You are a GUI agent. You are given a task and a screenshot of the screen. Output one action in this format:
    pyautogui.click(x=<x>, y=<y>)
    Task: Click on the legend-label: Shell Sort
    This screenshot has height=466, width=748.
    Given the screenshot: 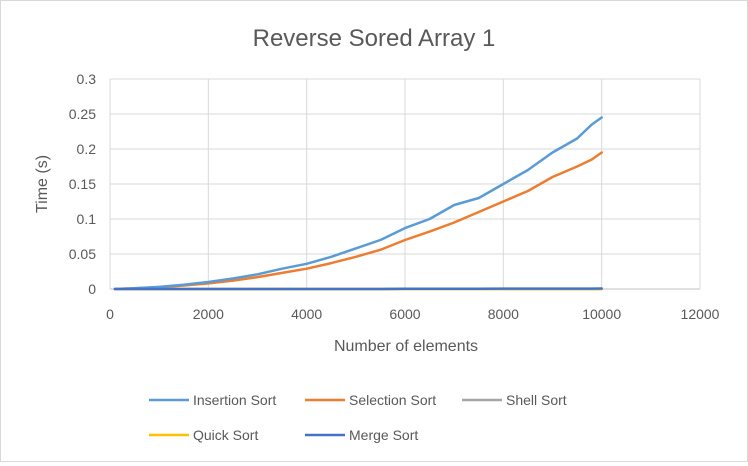 What is the action you would take?
    pyautogui.click(x=536, y=400)
    